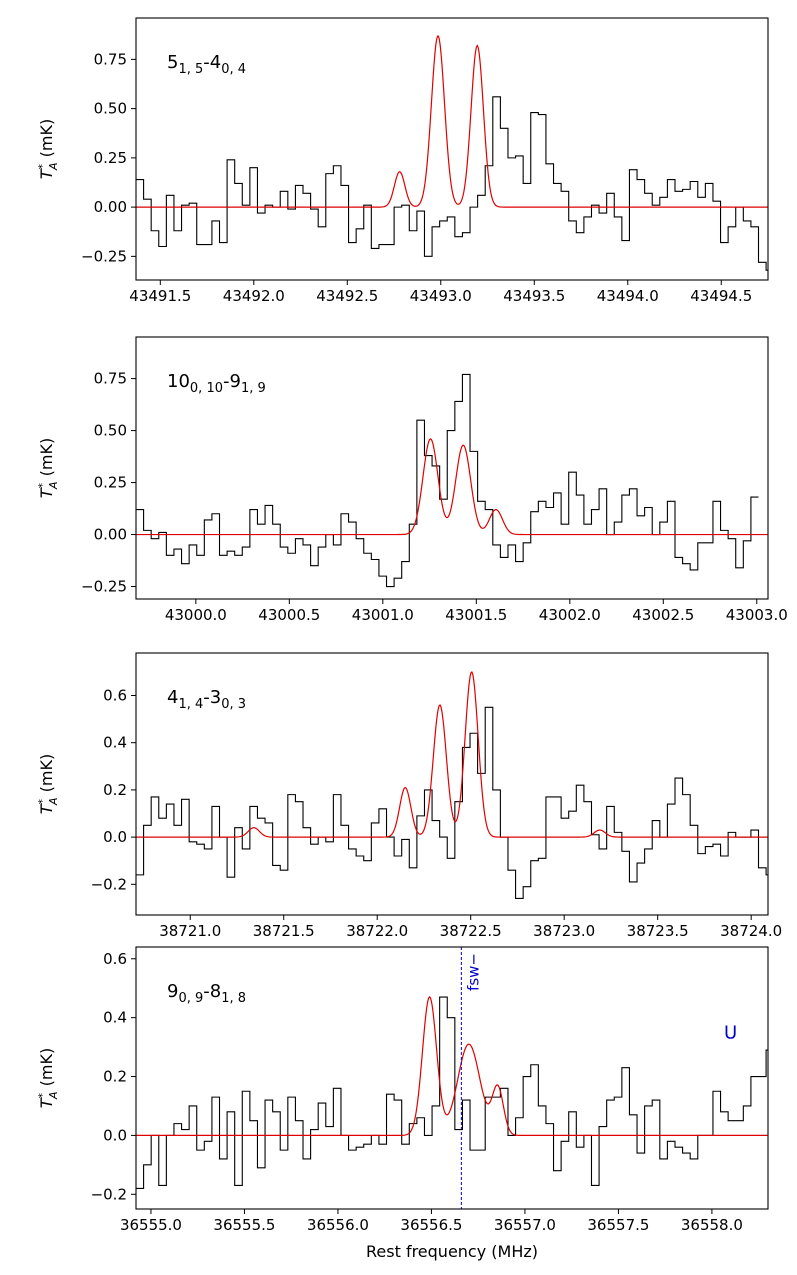  Describe the element at coordinates (160, 296) in the screenshot. I see `x-tick-label: 43491.5` at that location.